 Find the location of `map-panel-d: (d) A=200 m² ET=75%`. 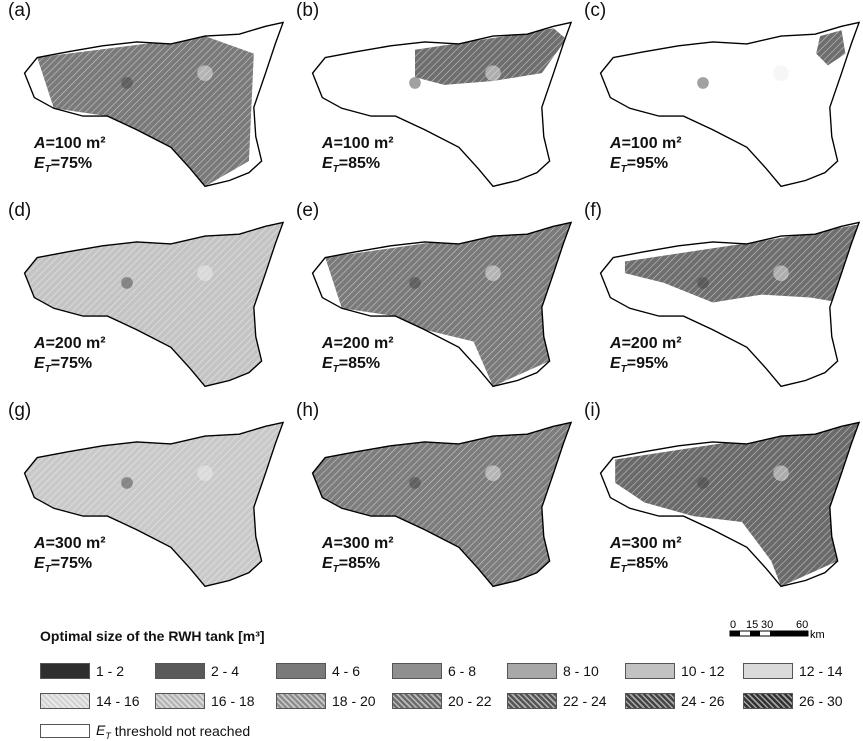

map-panel-d: (d) A=200 m² ET=75% is located at coordinates (144, 300).